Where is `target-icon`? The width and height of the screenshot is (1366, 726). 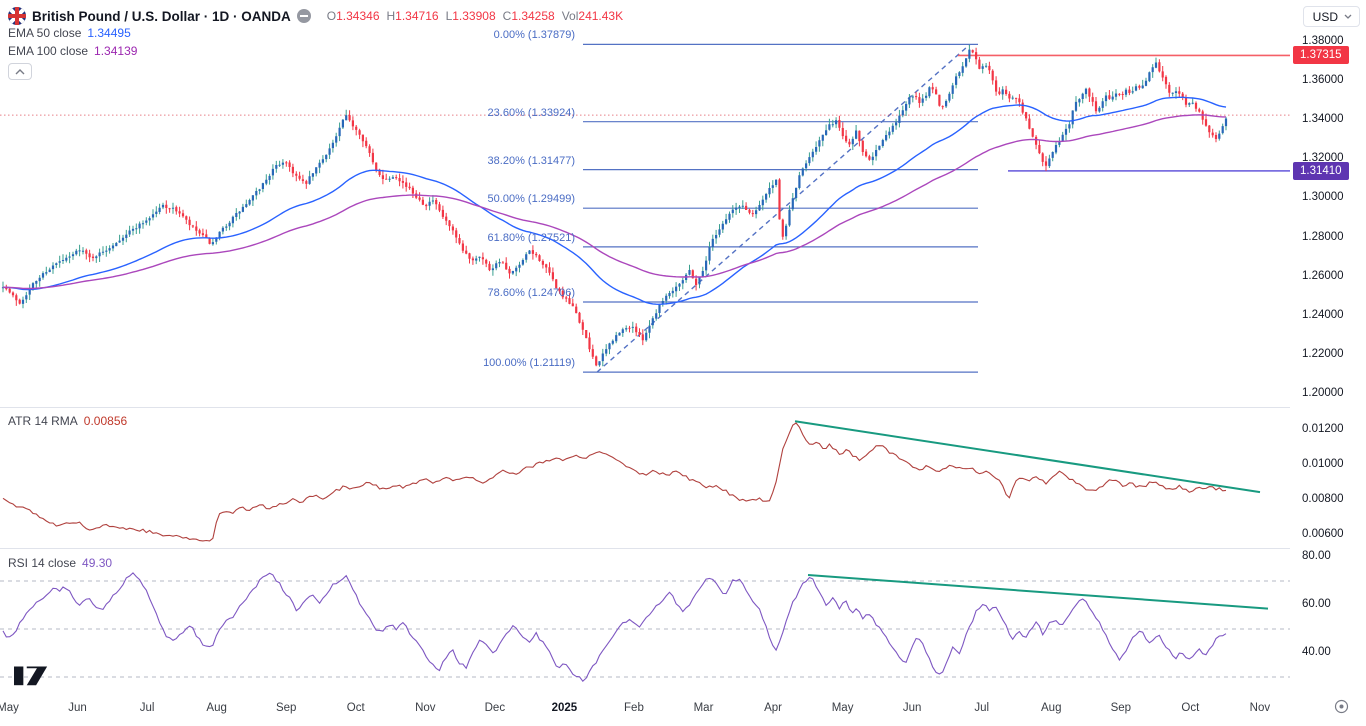 target-icon is located at coordinates (1341, 706).